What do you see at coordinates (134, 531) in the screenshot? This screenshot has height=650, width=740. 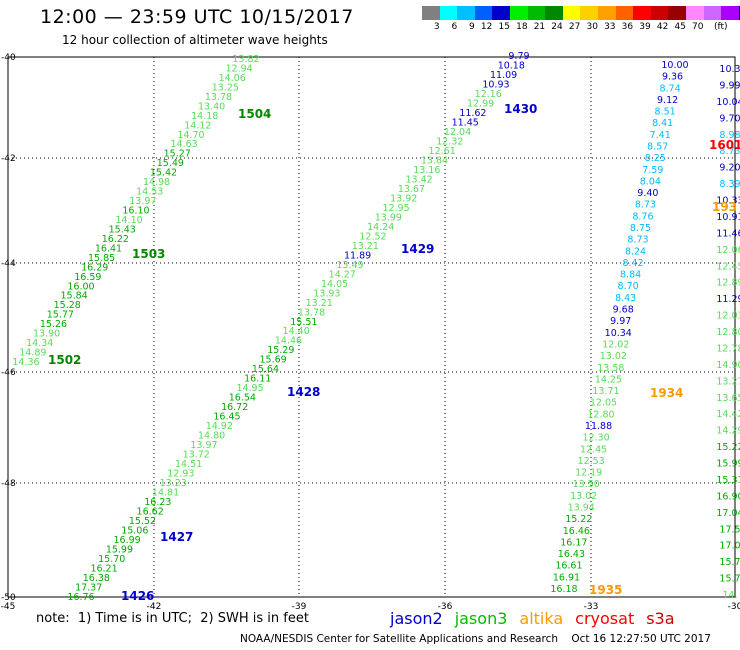 I see `swh-value-label: 15.06` at bounding box center [134, 531].